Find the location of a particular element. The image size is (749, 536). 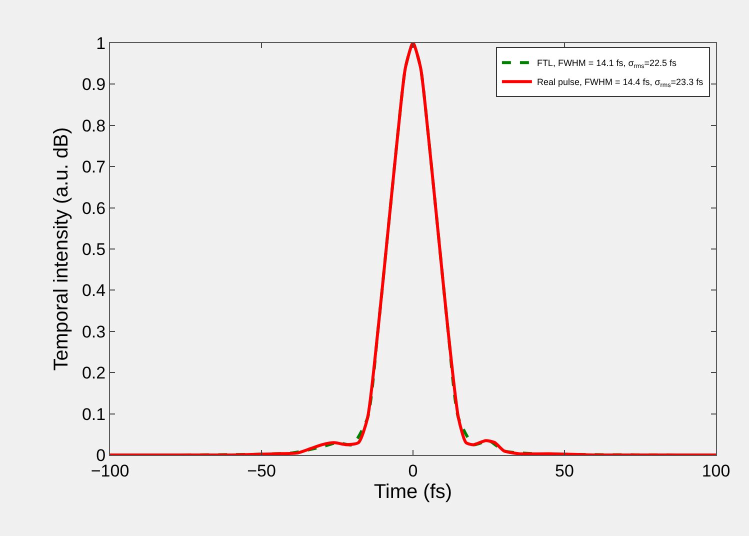

y-tick-label: 0.7 is located at coordinates (94, 167).